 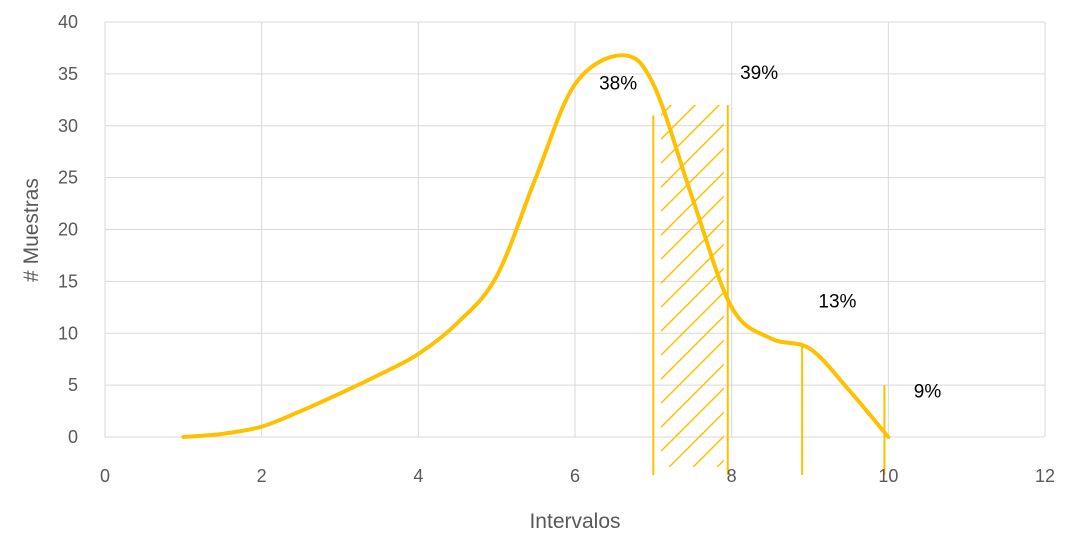 I want to click on x-tick-label: 2, so click(x=262, y=476).